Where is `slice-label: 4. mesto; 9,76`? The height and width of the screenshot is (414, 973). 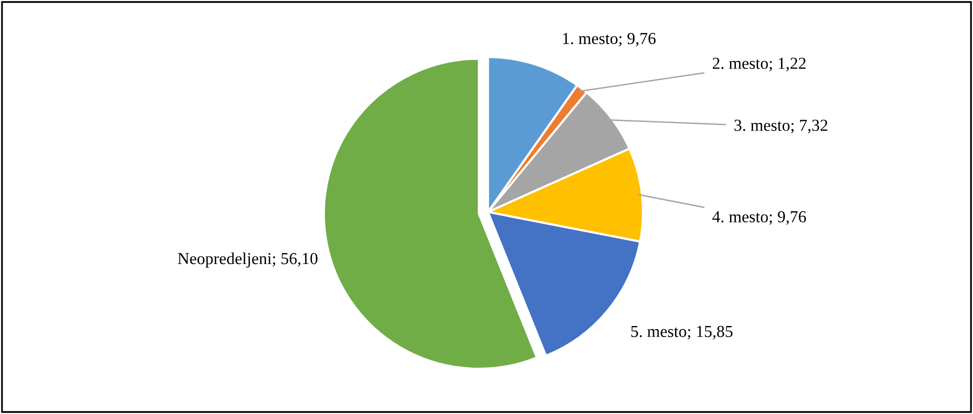
slice-label: 4. mesto; 9,76 is located at coordinates (759, 218).